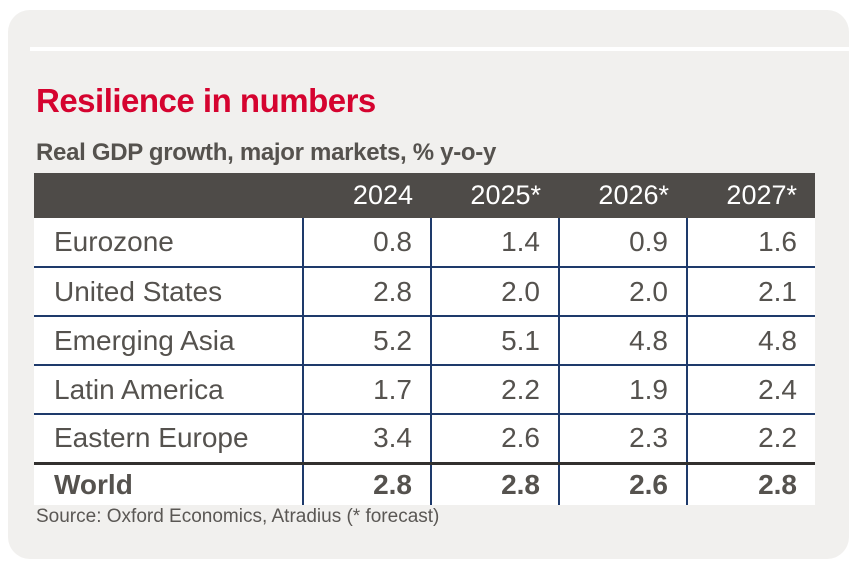 This screenshot has width=851, height=569. I want to click on table-header: 2024 2025* 2026* 2027*, so click(424, 195).